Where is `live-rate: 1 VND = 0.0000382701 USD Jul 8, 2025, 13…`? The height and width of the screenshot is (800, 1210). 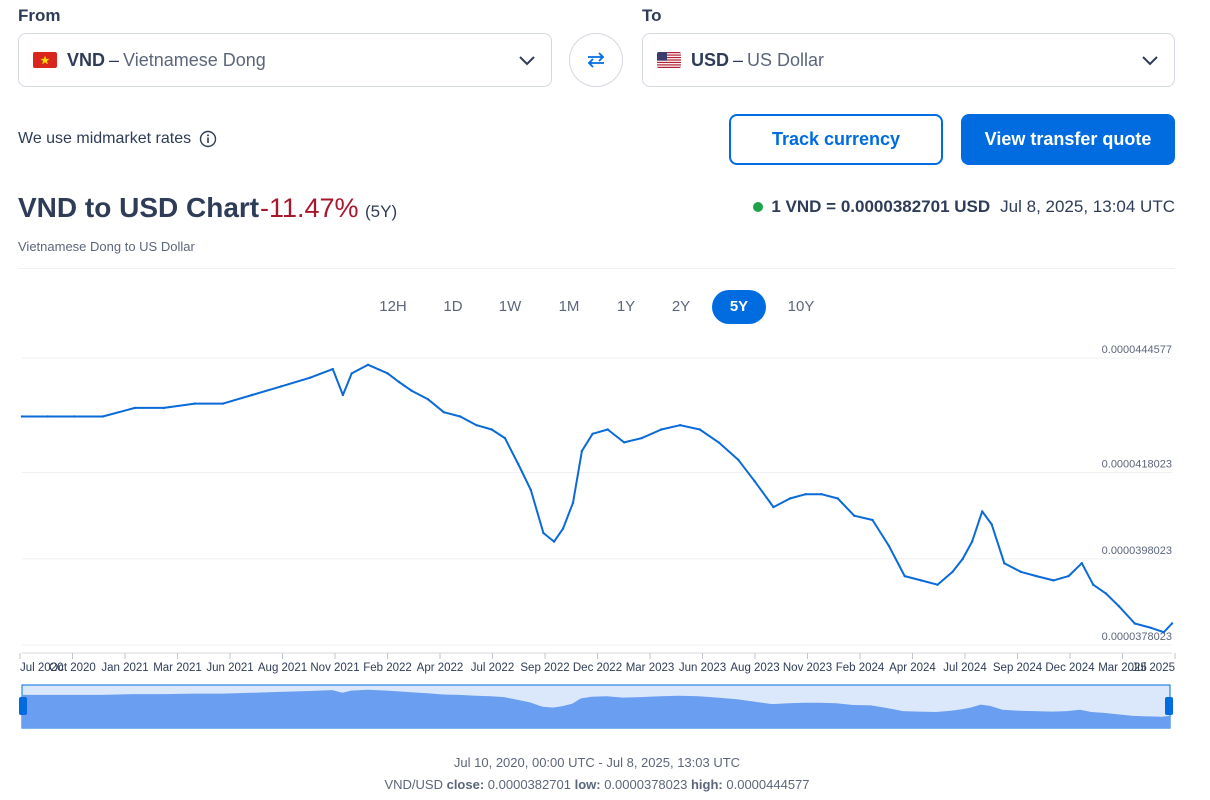 live-rate: 1 VND = 0.0000382701 USD Jul 8, 2025, 13… is located at coordinates (964, 207).